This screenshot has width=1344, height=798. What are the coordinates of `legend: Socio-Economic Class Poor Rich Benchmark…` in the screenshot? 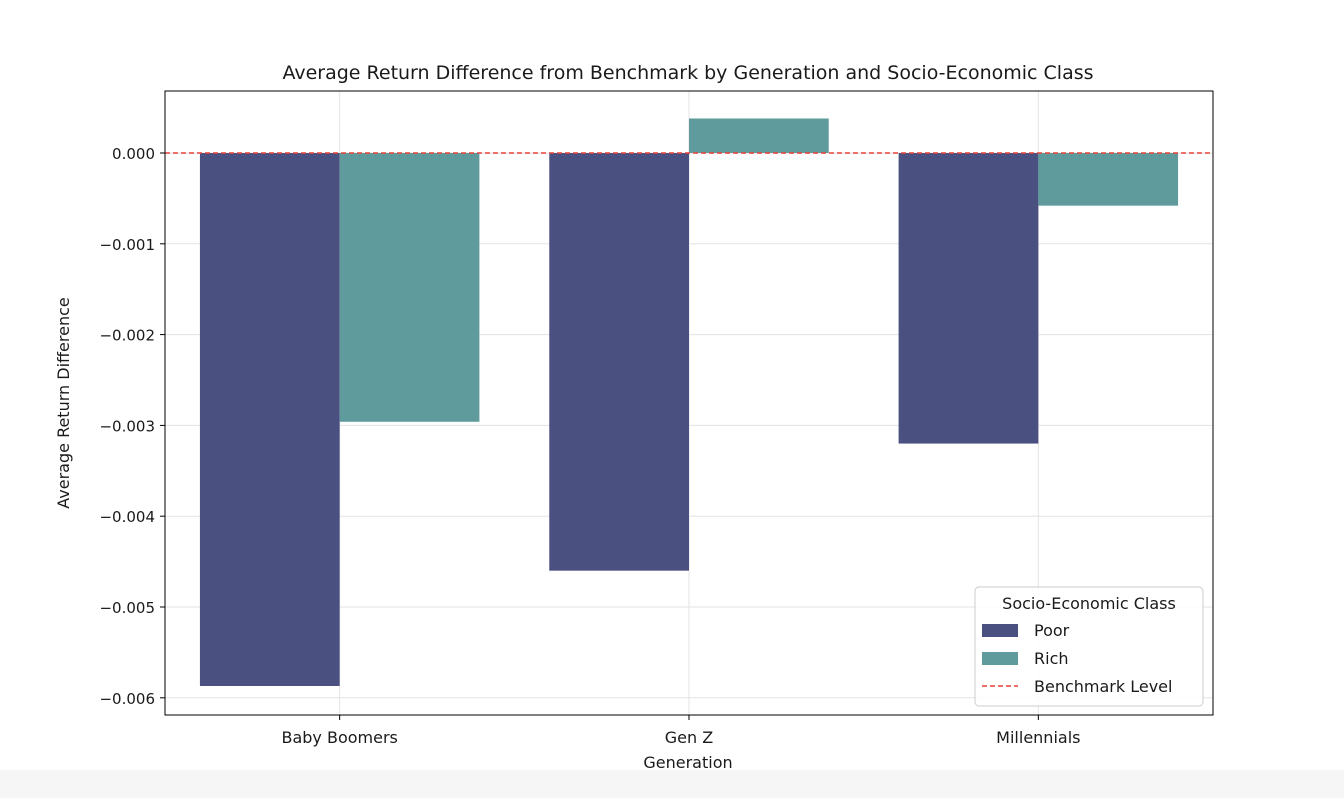 It's located at (1089, 646).